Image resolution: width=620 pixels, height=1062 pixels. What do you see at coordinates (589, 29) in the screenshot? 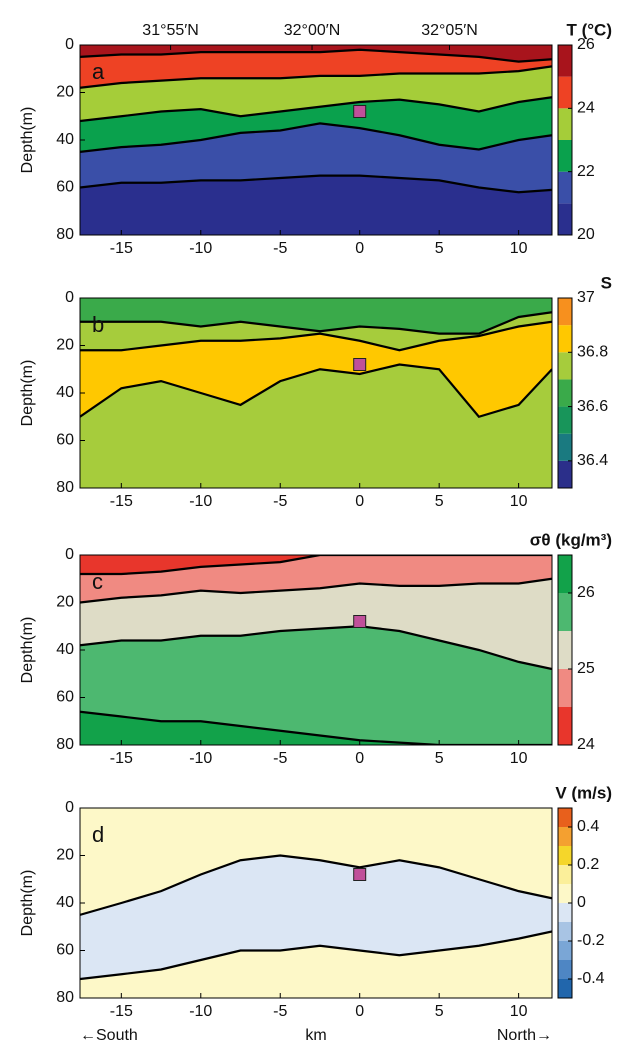
I see `colorbar-title: T (°C)` at bounding box center [589, 29].